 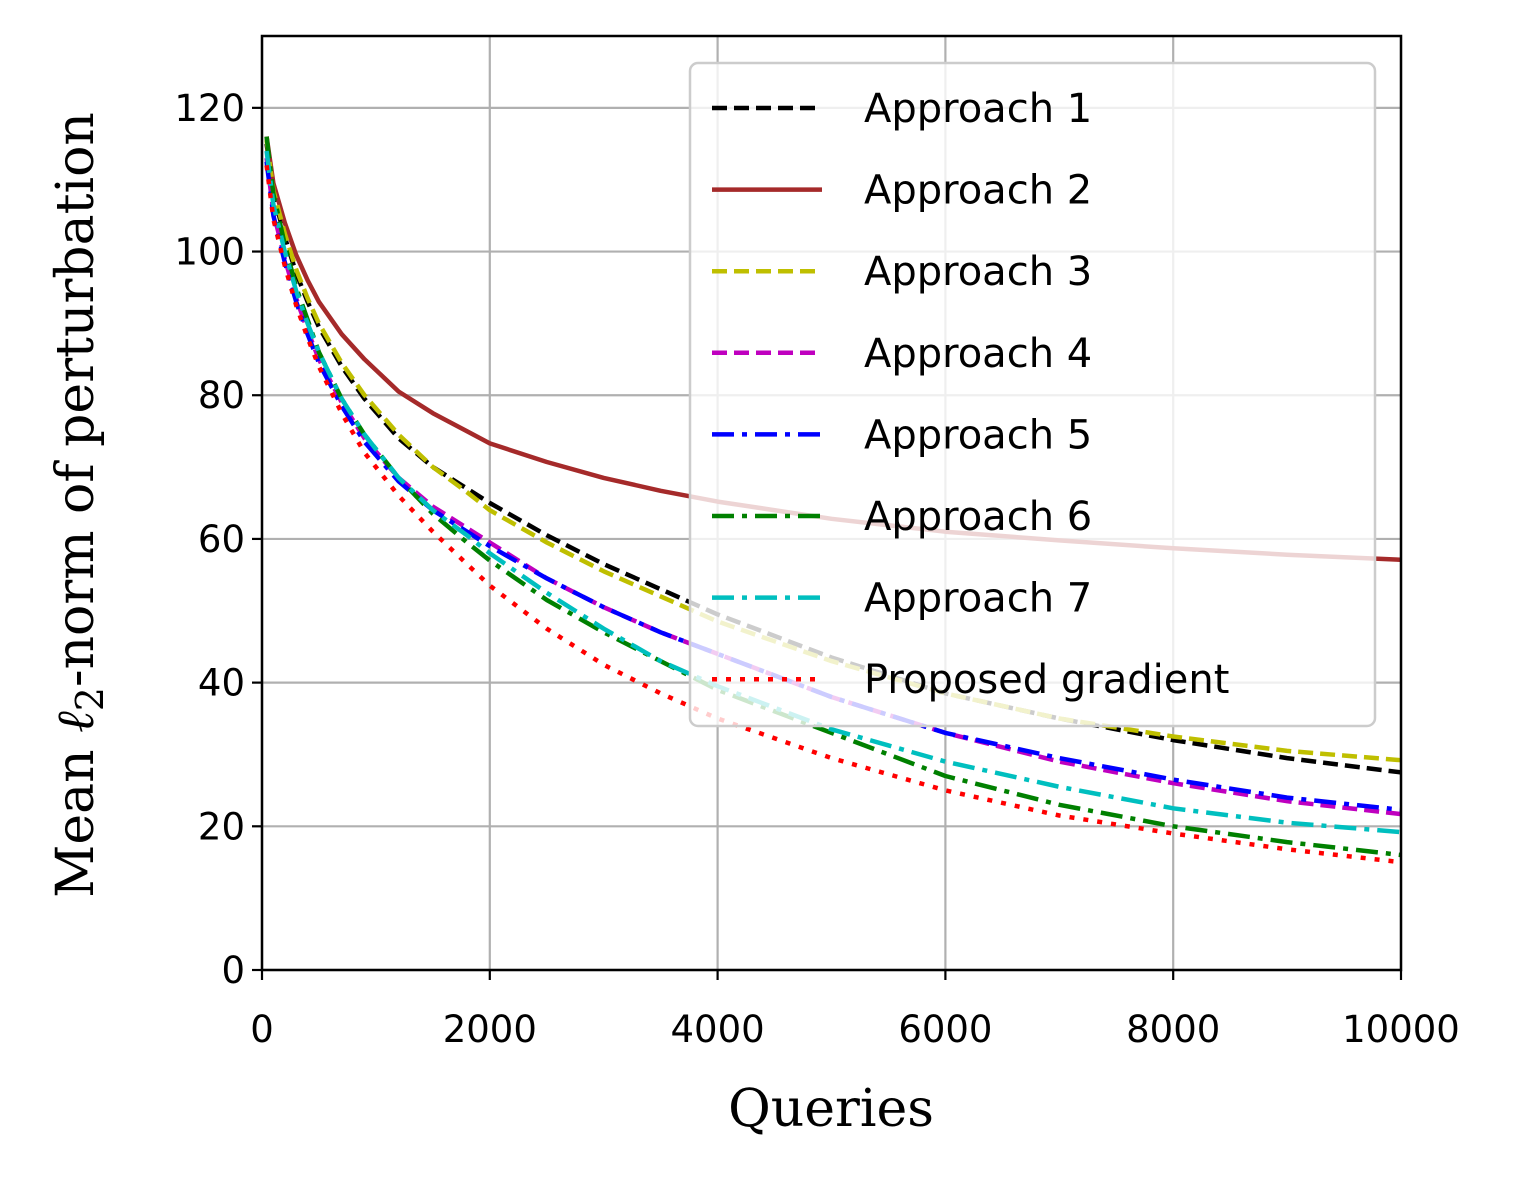 What do you see at coordinates (262, 1029) in the screenshot?
I see `x-tick-label: 0` at bounding box center [262, 1029].